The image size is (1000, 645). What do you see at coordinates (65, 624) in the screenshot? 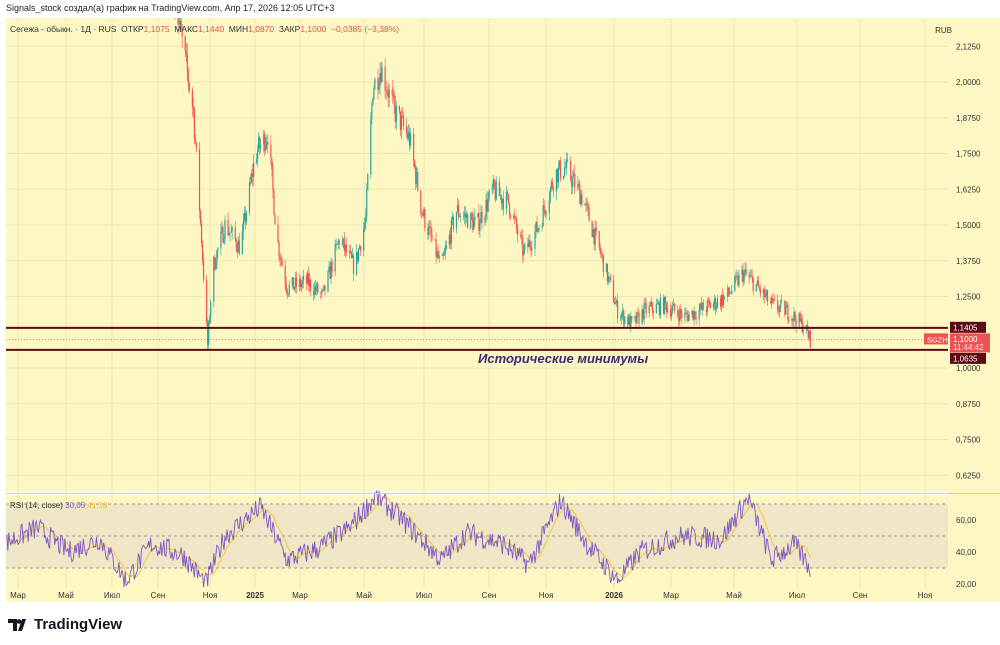
I see `tradingview-logo: TradingView` at bounding box center [65, 624].